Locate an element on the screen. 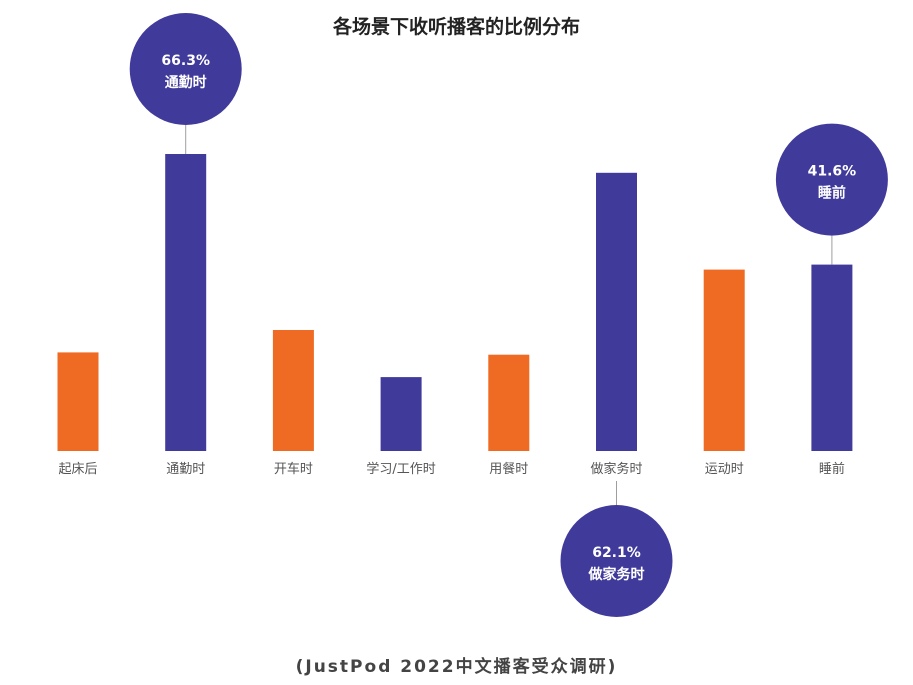 The width and height of the screenshot is (913, 685). chart-title: 各场景下收听播客的比例分布 is located at coordinates (456, 27).